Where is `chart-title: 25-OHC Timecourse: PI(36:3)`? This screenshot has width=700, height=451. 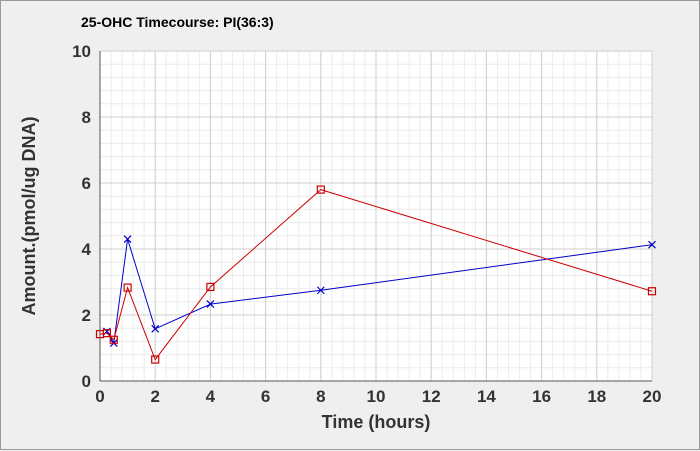 chart-title: 25-OHC Timecourse: PI(36:3) is located at coordinates (177, 22).